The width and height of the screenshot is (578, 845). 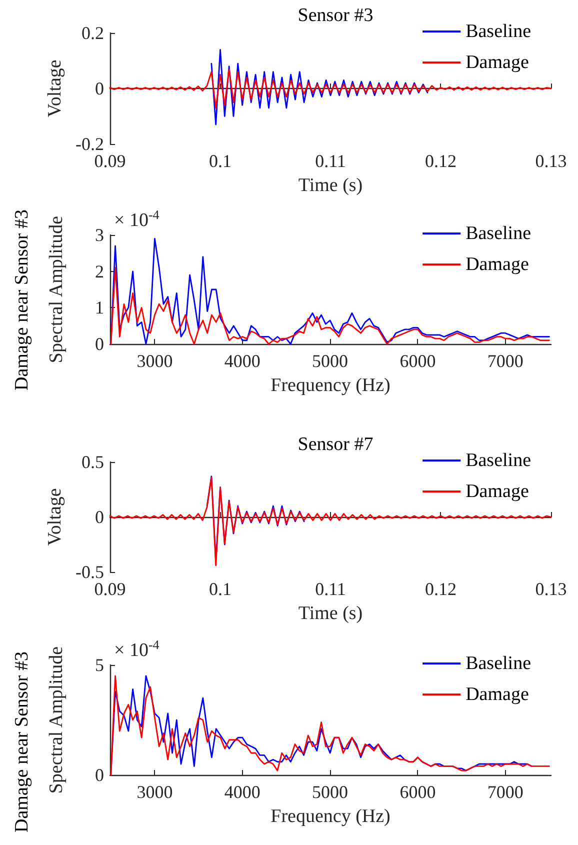 I want to click on y-tick-label: 0.2, so click(x=93, y=33).